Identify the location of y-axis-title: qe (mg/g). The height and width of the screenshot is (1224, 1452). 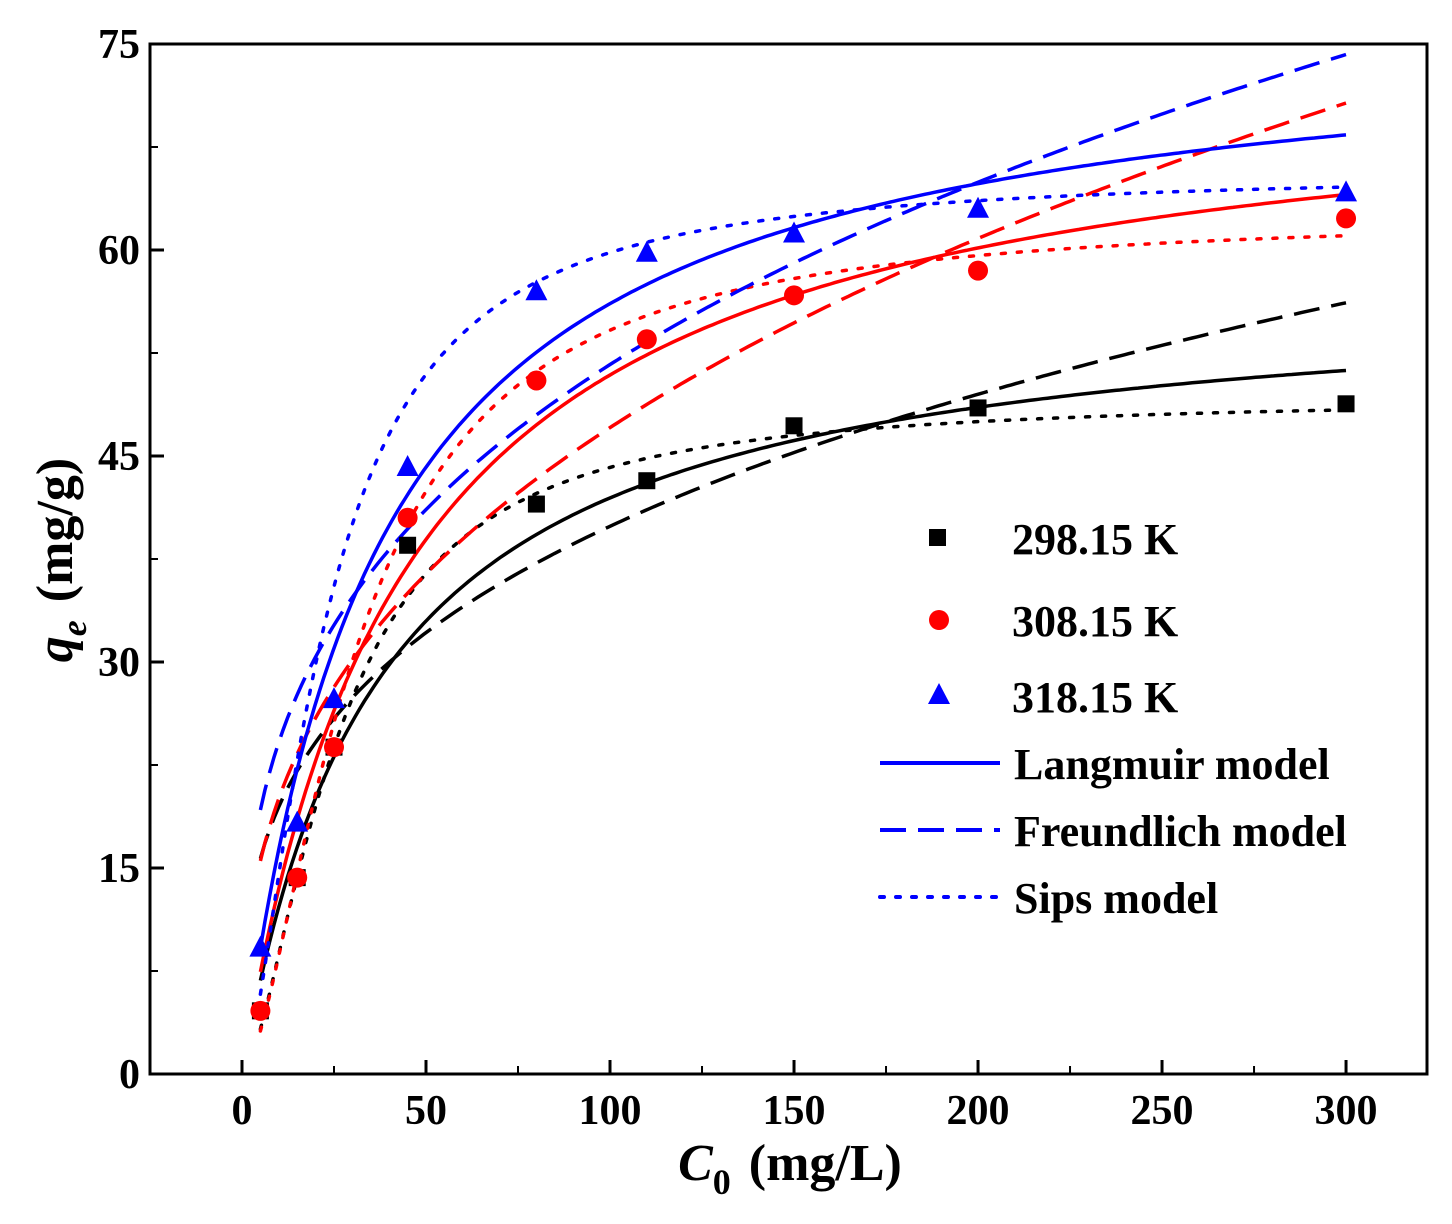
(60, 560).